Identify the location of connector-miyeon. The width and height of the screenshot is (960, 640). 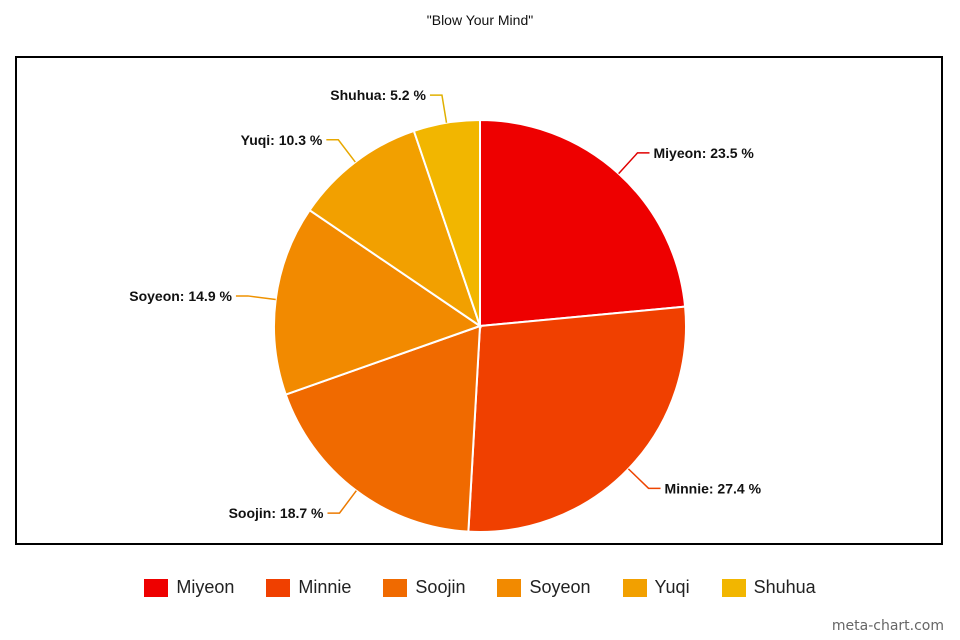
(634, 163).